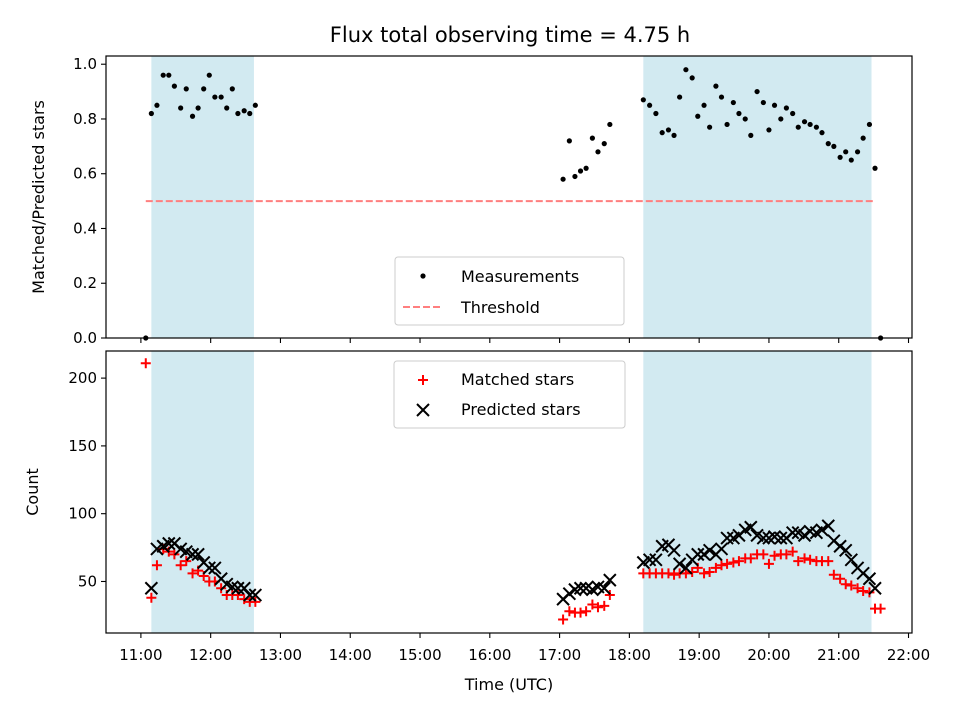 This screenshot has width=960, height=720. I want to click on x-tick-label: 16:00, so click(489, 655).